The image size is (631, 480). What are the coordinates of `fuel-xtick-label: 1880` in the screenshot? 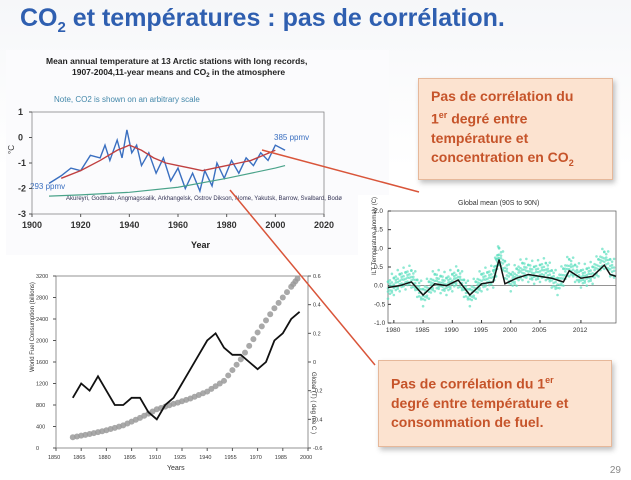 It's located at (104, 458).